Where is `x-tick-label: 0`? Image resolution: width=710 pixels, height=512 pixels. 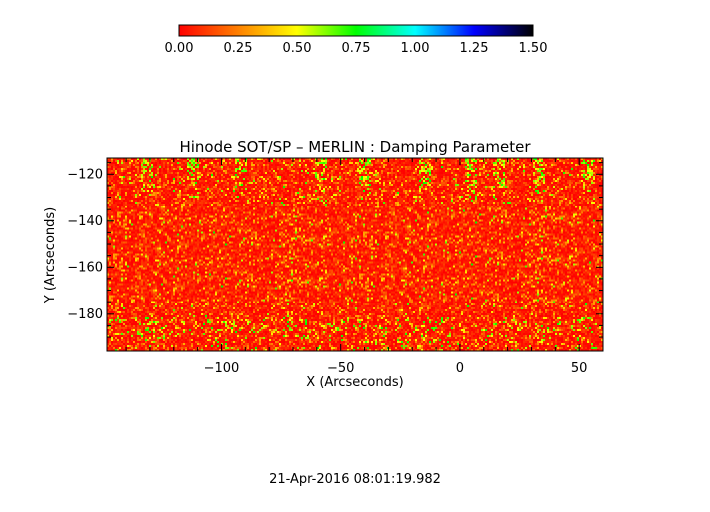
x-tick-label: 0 is located at coordinates (460, 368).